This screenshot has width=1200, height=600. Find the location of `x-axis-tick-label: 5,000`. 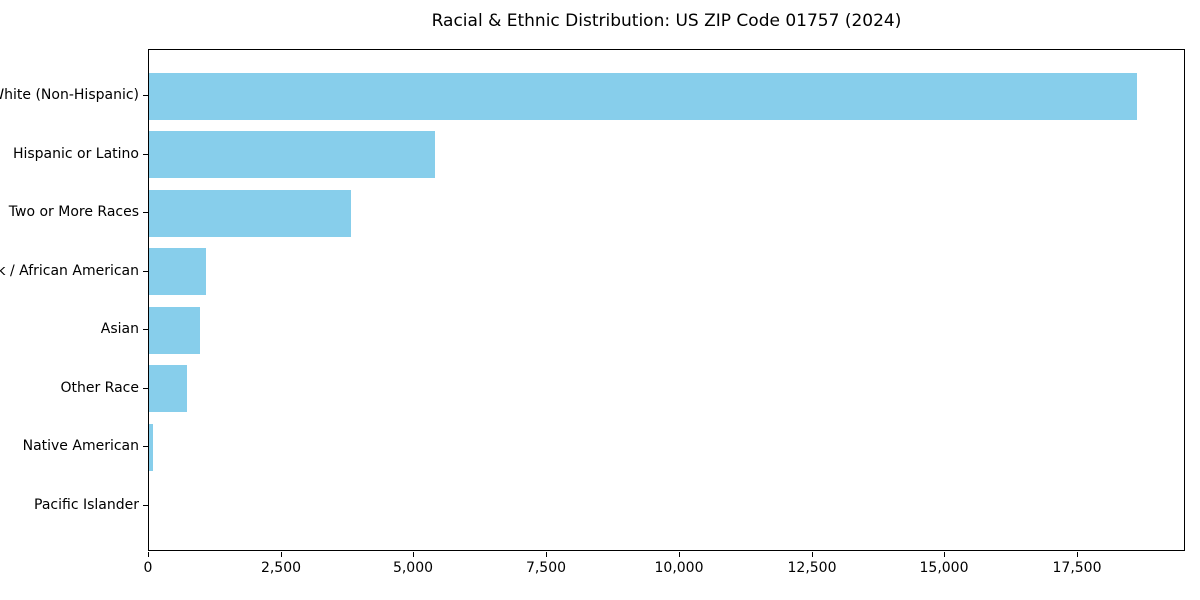

x-axis-tick-label: 5,000 is located at coordinates (413, 568).